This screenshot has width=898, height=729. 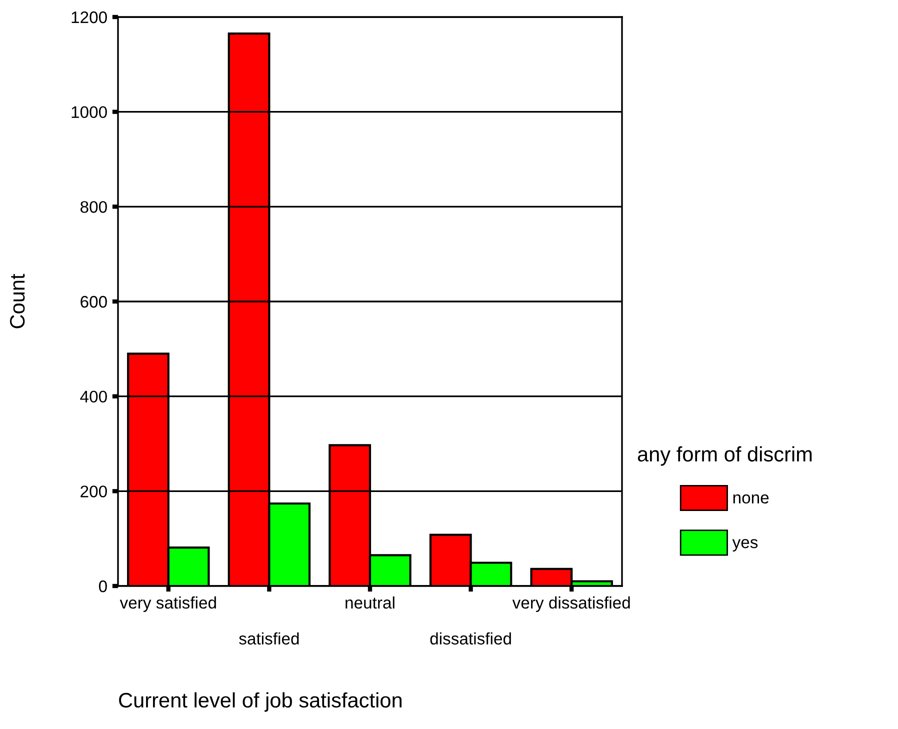 I want to click on x-tick-label: very dissatisfied, so click(x=571, y=604).